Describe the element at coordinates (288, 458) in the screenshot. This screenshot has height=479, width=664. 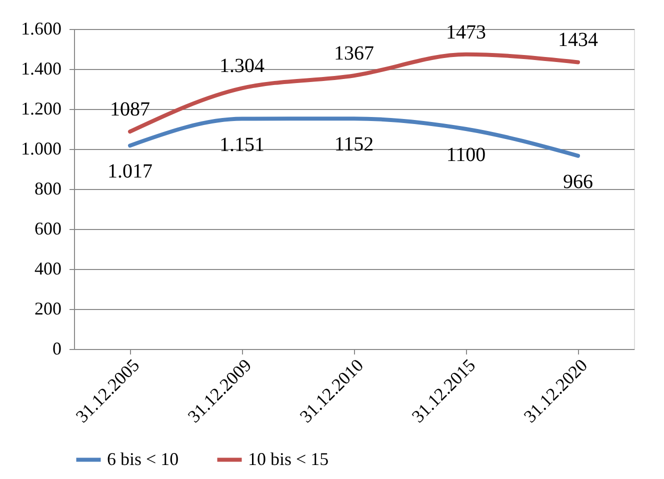
I see `legend-label: 10 bis < 15` at that location.